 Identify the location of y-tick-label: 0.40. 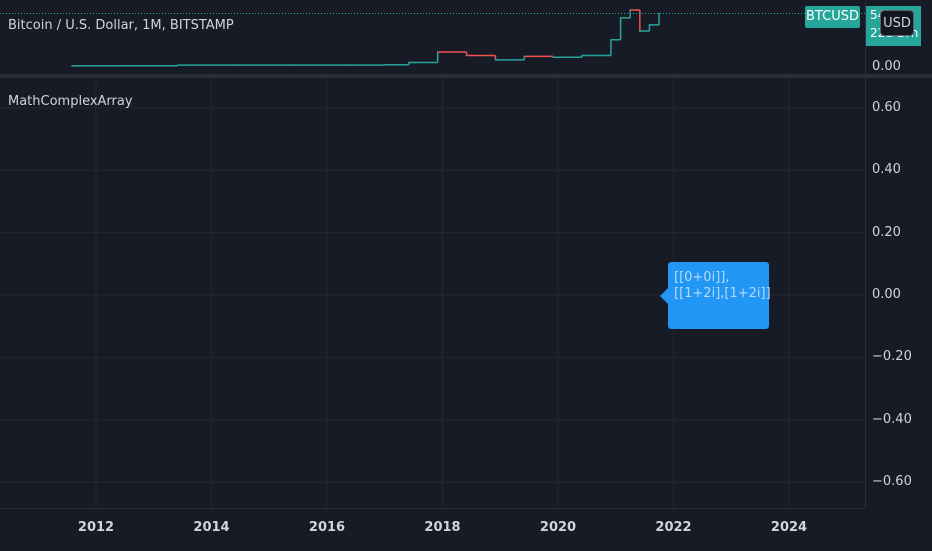
(886, 170).